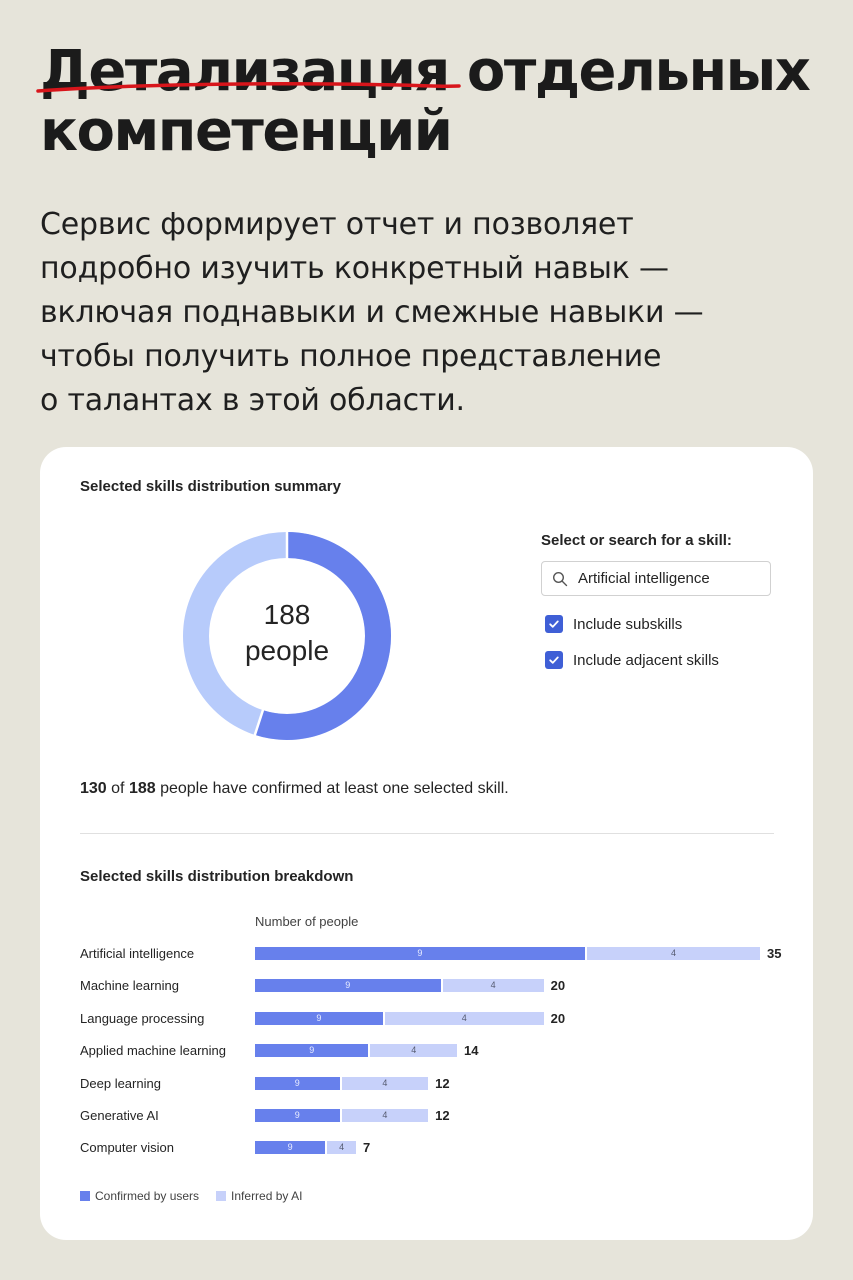 The image size is (853, 1280). Describe the element at coordinates (560, 578) in the screenshot. I see `search-icon` at that location.